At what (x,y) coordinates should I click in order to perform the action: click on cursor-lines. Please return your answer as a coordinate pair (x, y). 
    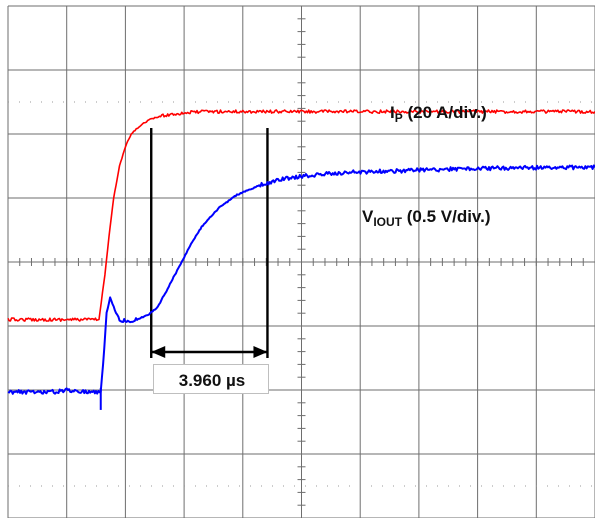
    Looking at the image, I should click on (209, 243).